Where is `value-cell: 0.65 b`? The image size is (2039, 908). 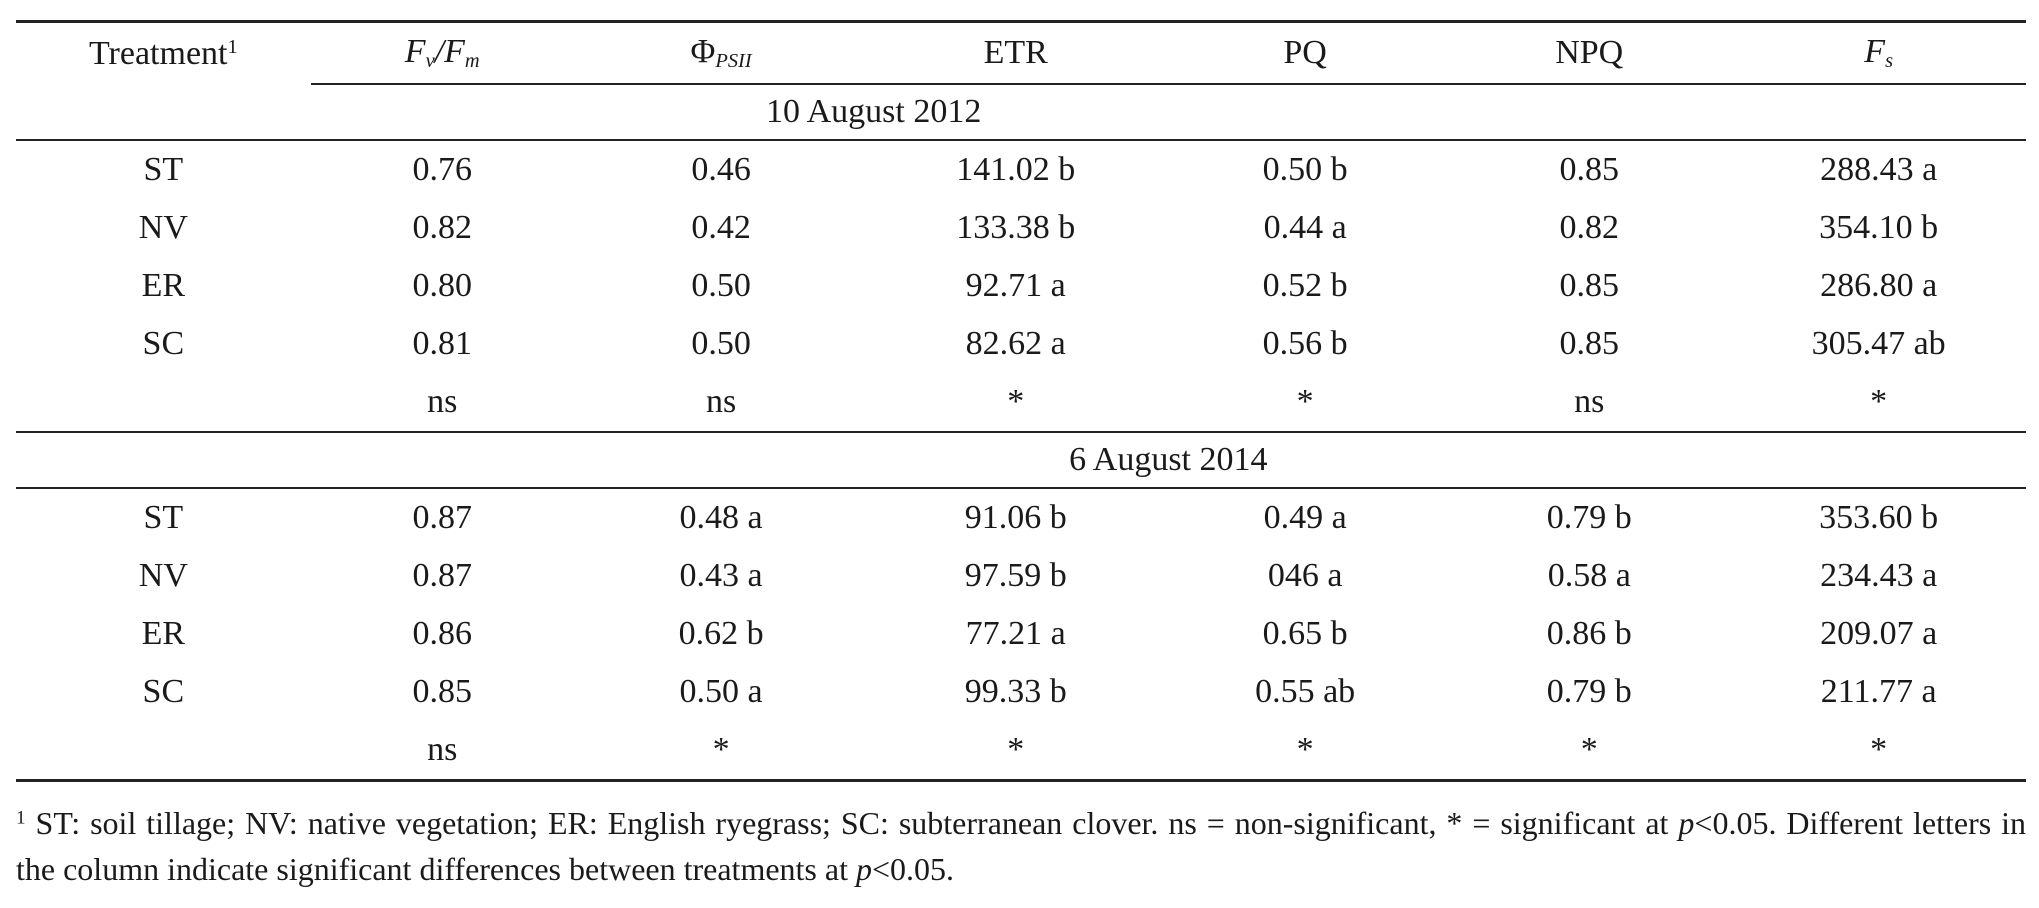 value-cell: 0.65 b is located at coordinates (1305, 633).